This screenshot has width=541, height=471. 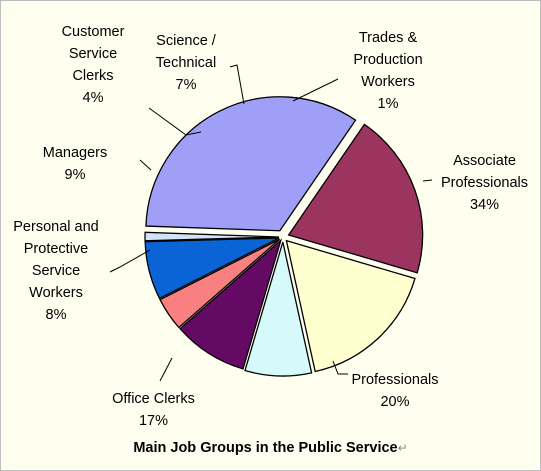 What do you see at coordinates (75, 164) in the screenshot?
I see `label-managers: Managers 9%` at bounding box center [75, 164].